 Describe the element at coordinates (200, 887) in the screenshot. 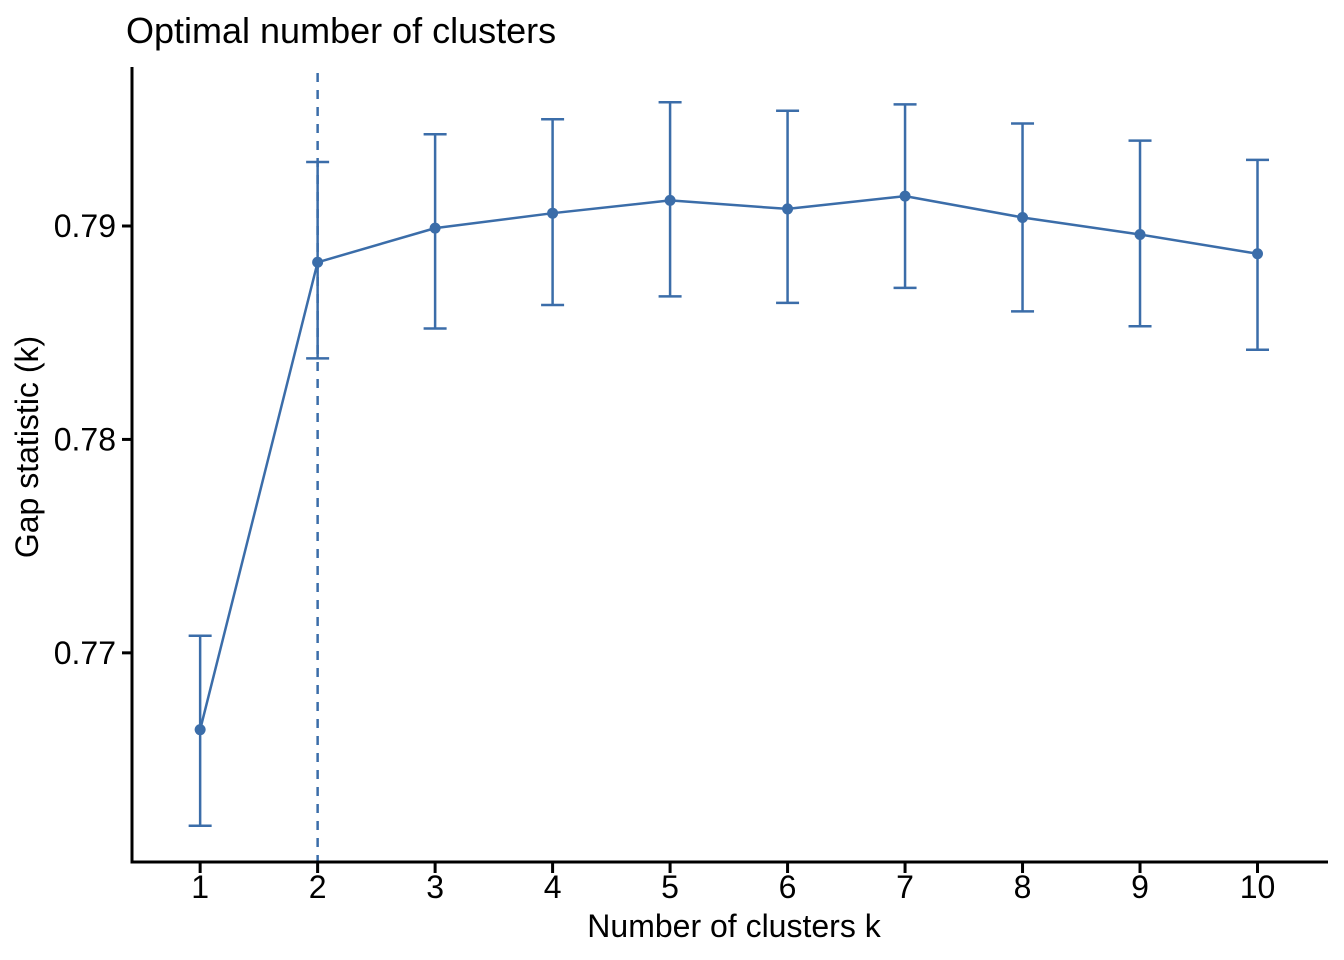

I see `x-tick-label: 1` at that location.